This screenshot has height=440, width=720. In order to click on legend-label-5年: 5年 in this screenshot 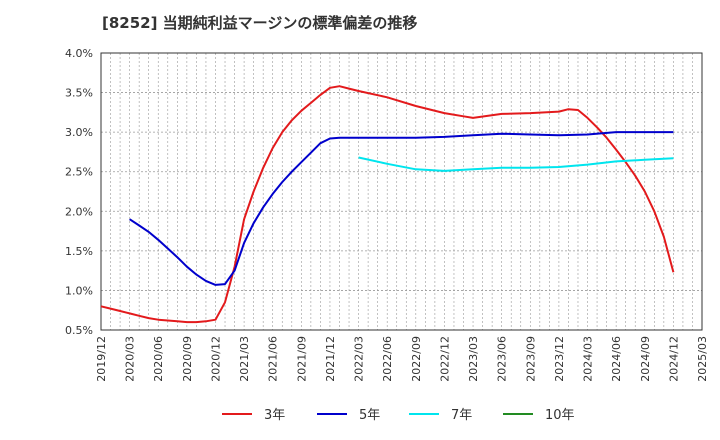, I will do `click(369, 415)`.